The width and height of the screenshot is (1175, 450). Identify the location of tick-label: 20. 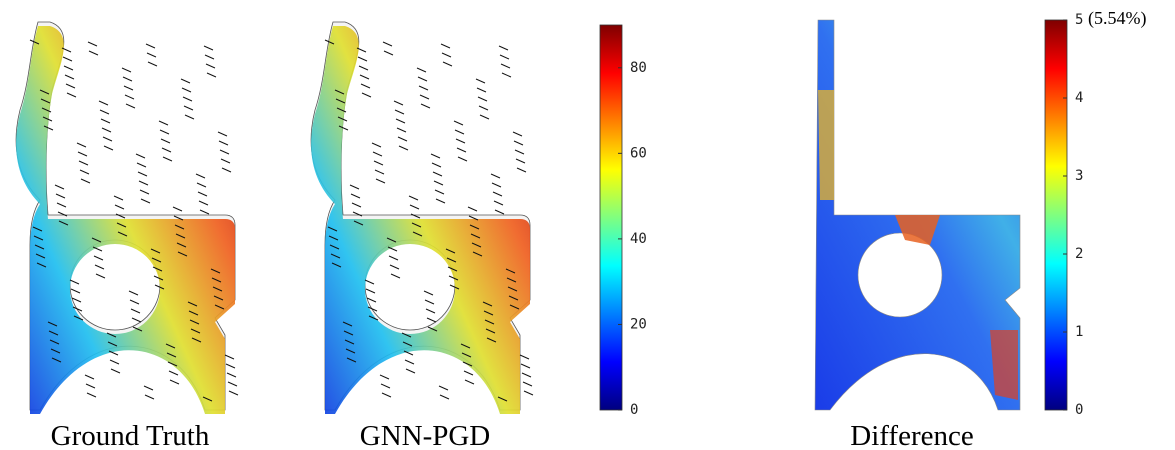
(638, 324).